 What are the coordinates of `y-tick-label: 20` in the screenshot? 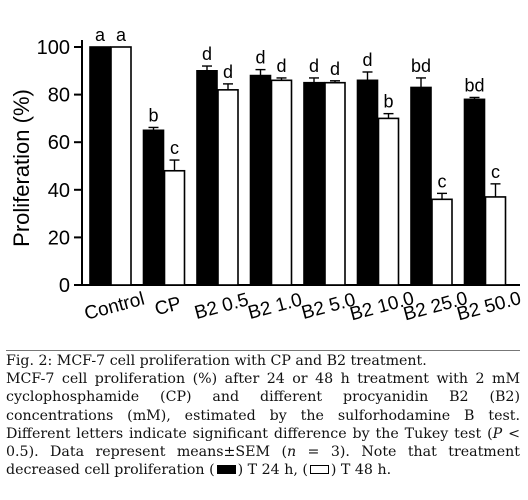 It's located at (59, 238).